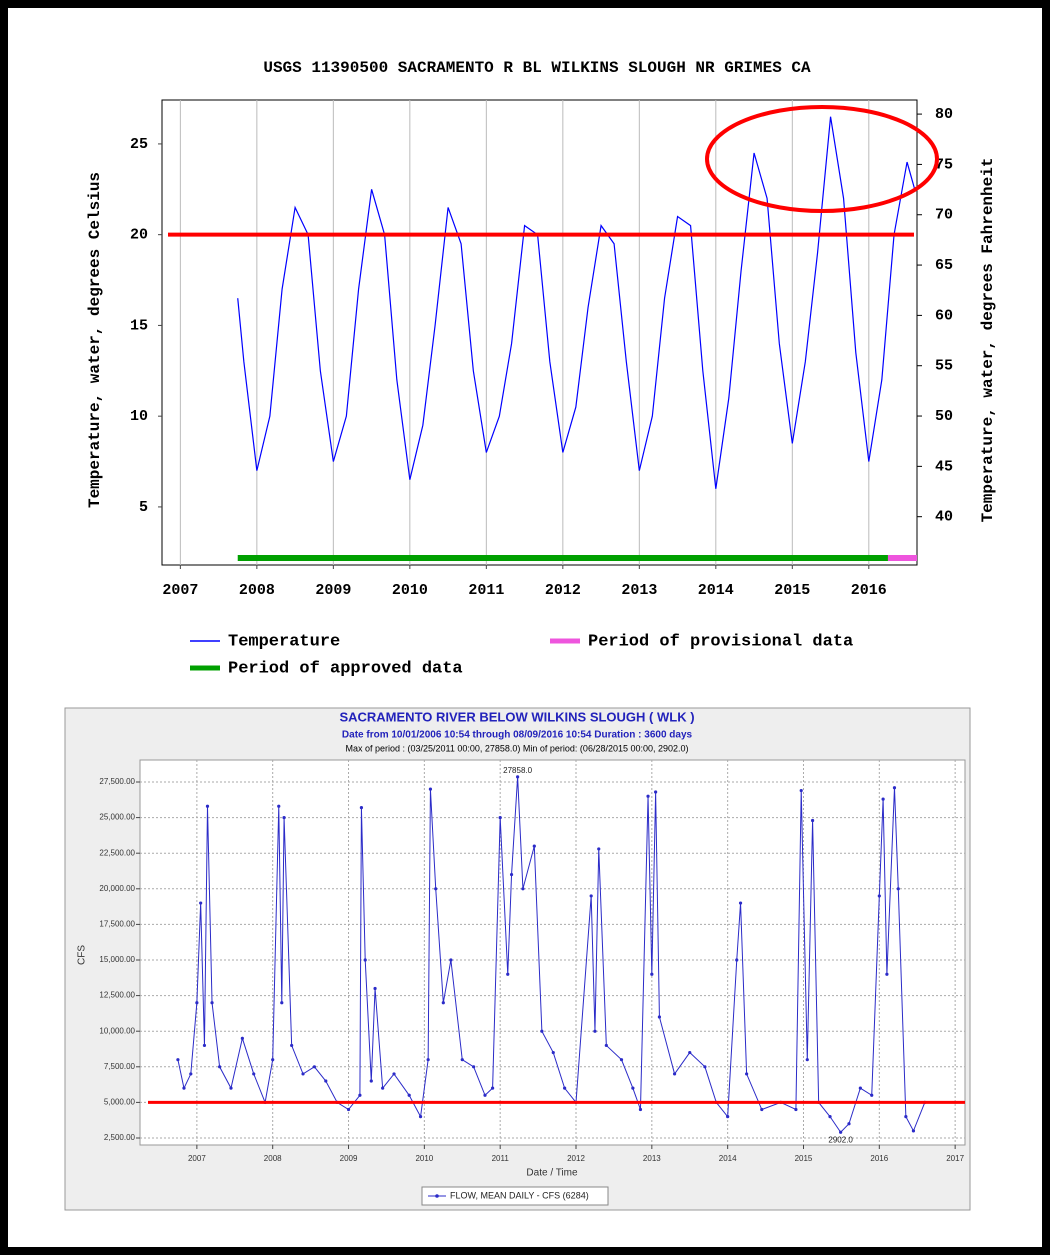 The image size is (1050, 1255). What do you see at coordinates (139, 416) in the screenshot?
I see `y-tick-label: 10` at bounding box center [139, 416].